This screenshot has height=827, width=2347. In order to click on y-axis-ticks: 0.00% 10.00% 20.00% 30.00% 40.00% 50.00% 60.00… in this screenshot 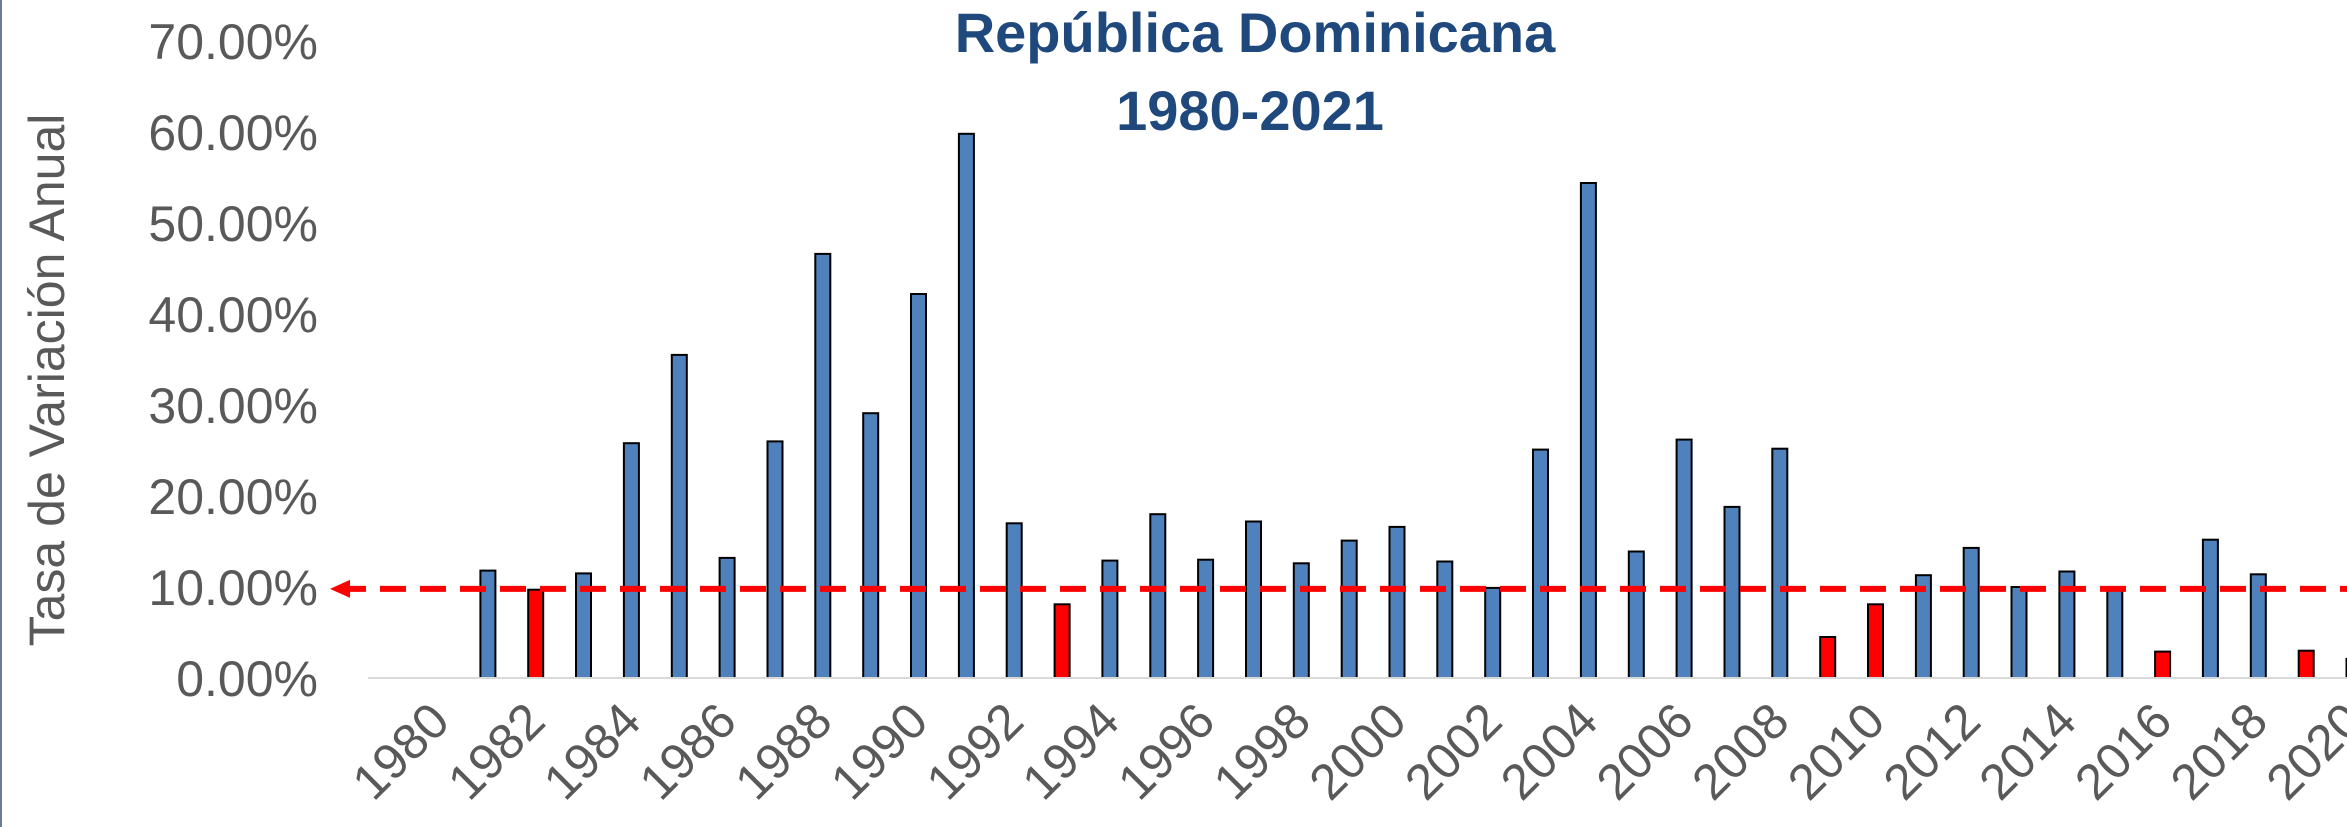, I will do `click(233, 360)`.